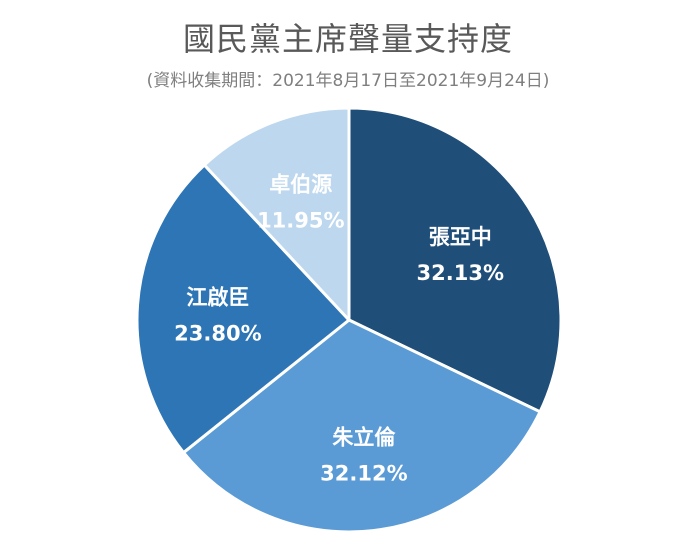  I want to click on slice-name-label: 張亞中, so click(460, 237).